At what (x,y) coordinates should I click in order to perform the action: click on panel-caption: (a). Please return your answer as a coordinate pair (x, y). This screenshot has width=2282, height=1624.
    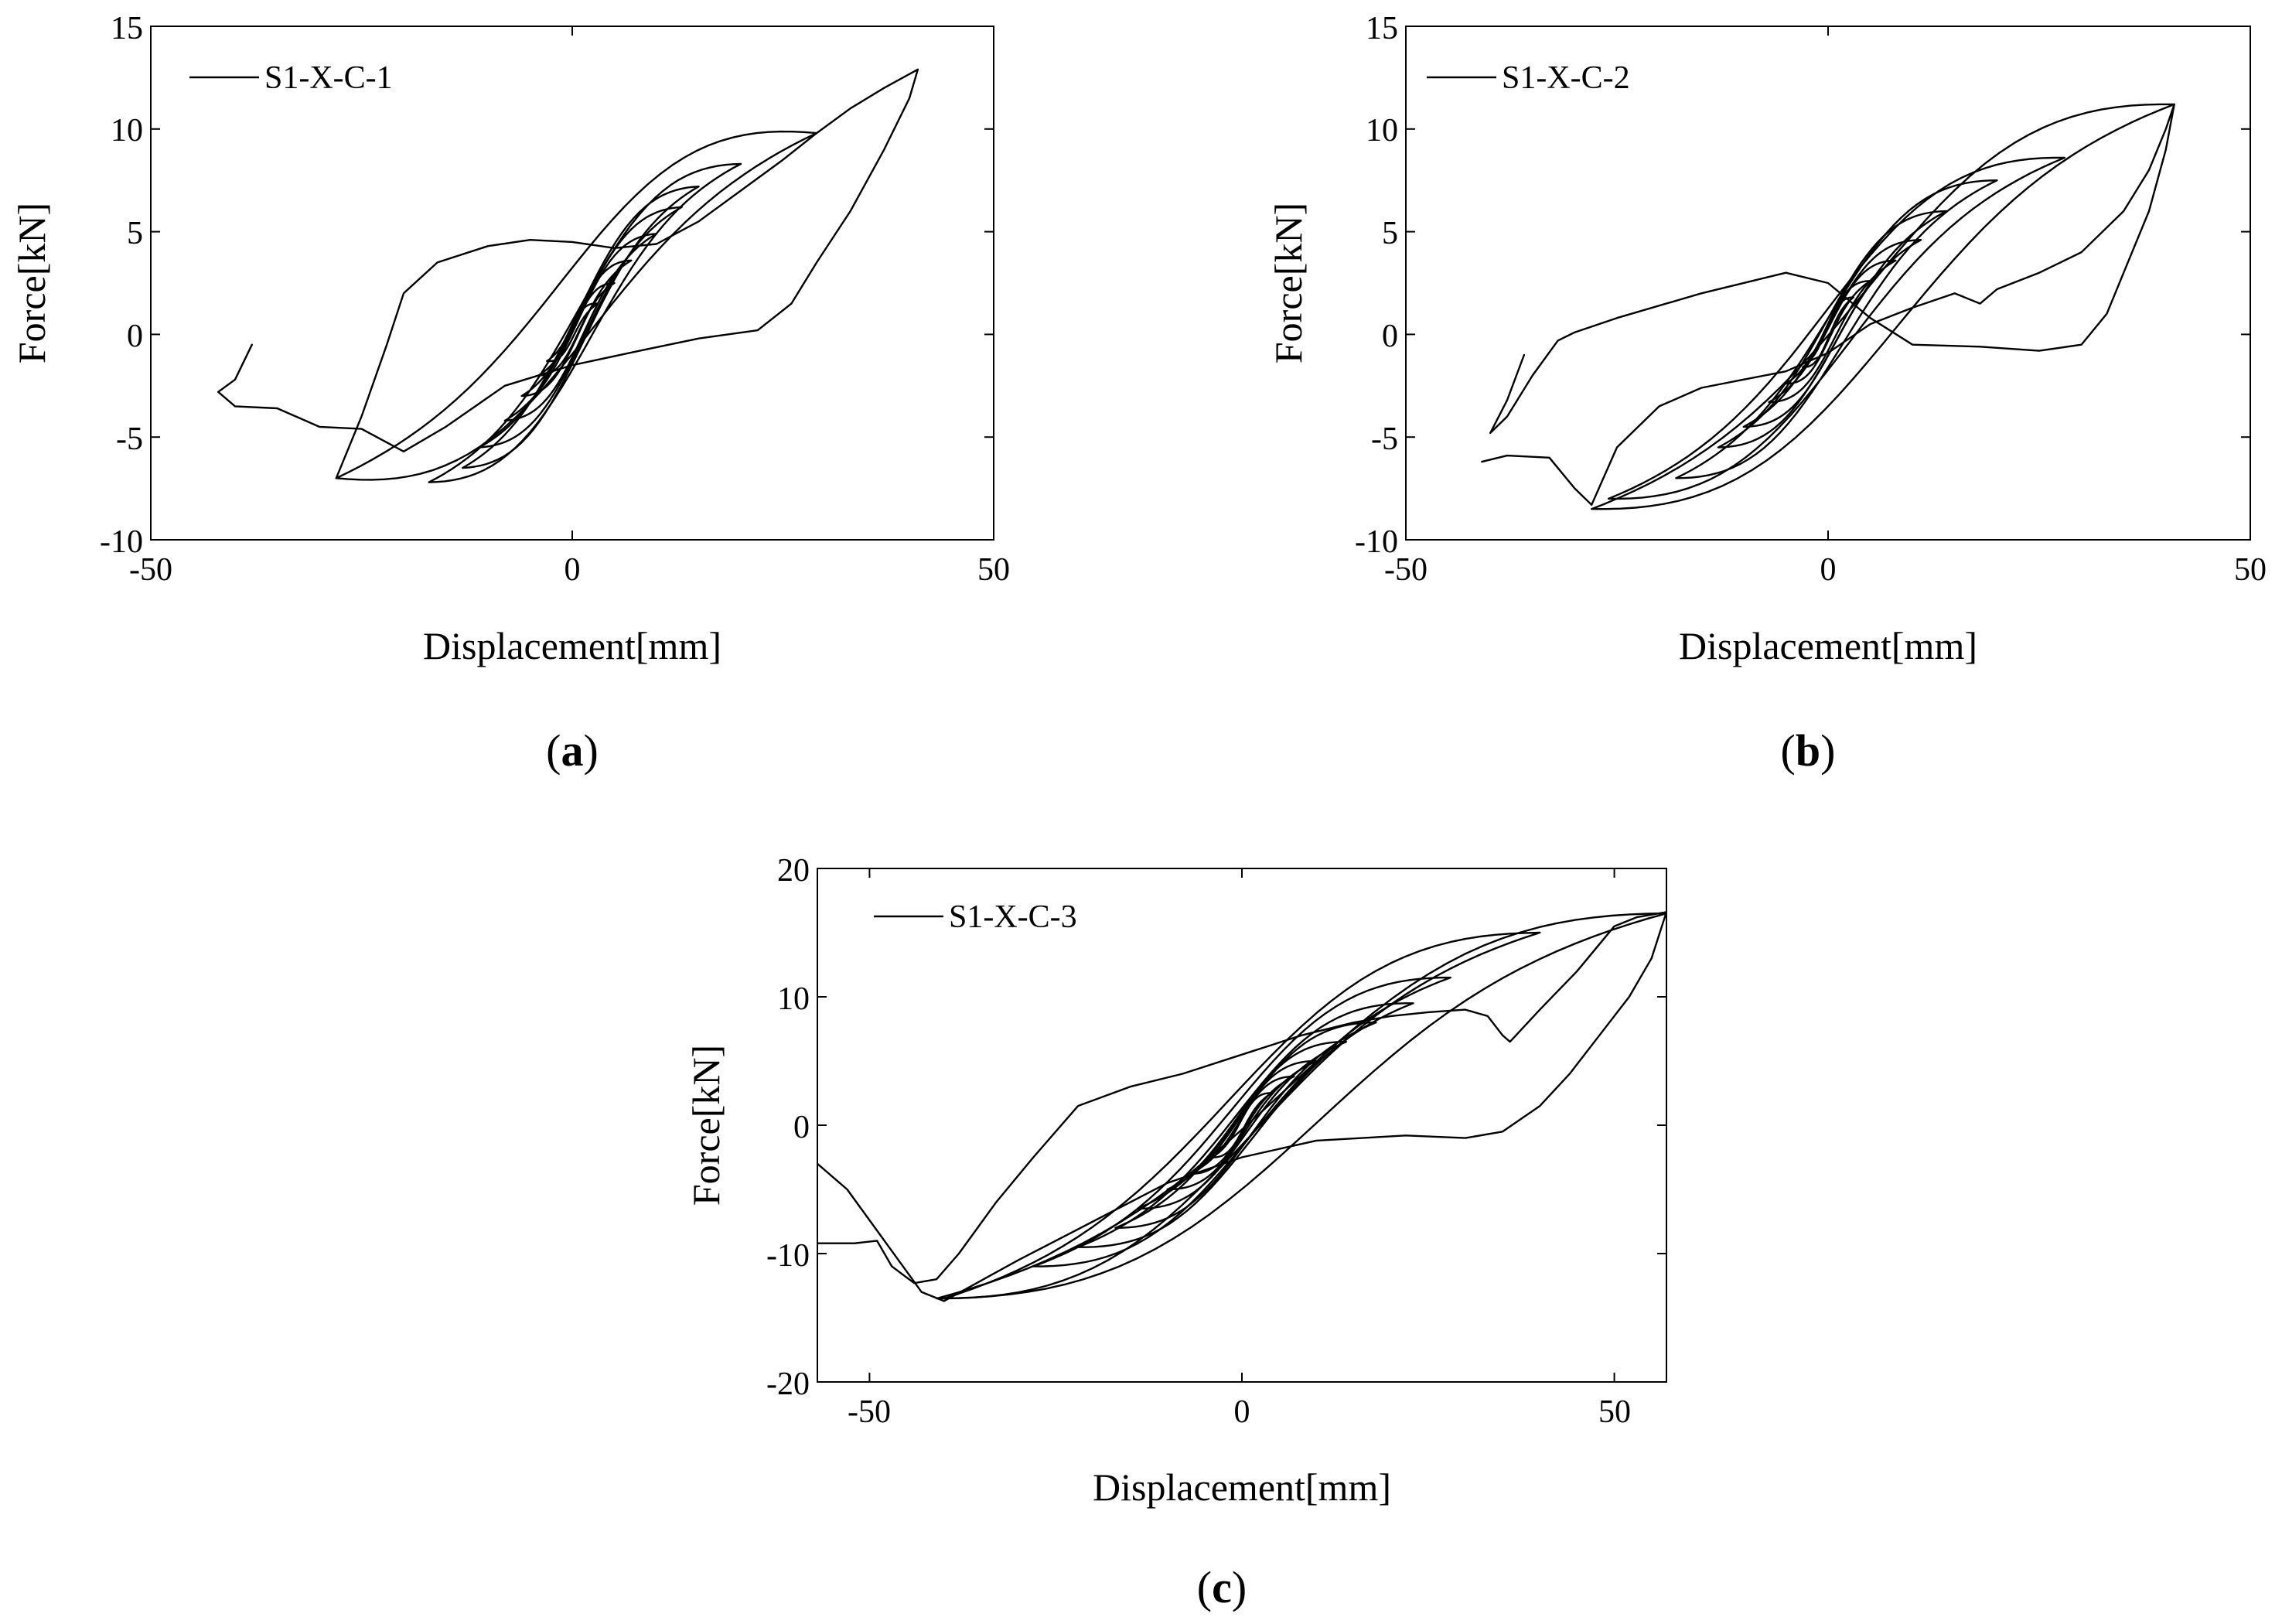
    Looking at the image, I should click on (572, 750).